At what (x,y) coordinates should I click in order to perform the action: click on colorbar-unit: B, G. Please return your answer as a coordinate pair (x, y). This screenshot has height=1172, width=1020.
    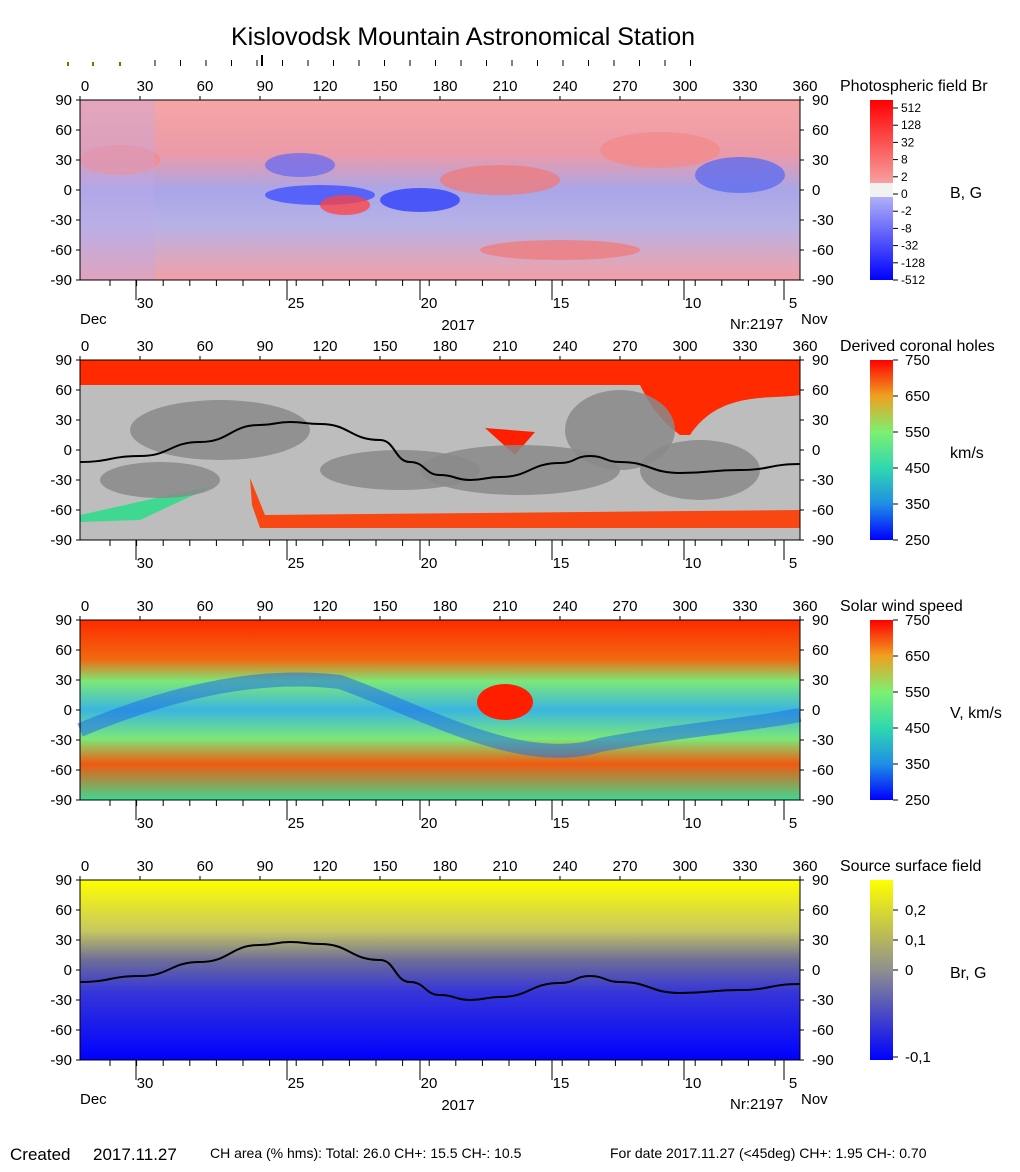
    Looking at the image, I should click on (966, 193).